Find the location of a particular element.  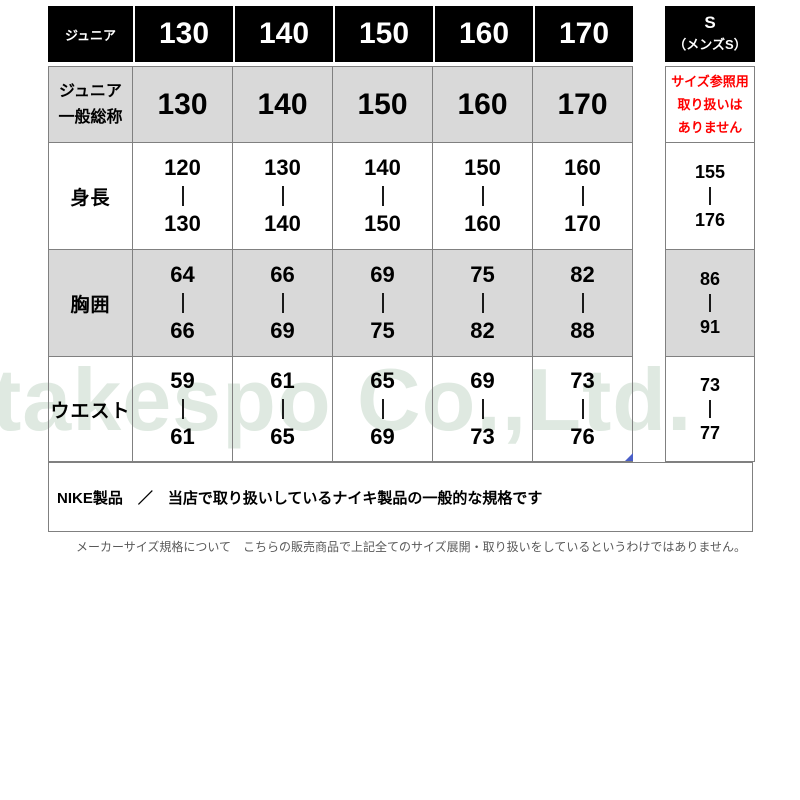

s-chest-range: 86 91 is located at coordinates (710, 303).